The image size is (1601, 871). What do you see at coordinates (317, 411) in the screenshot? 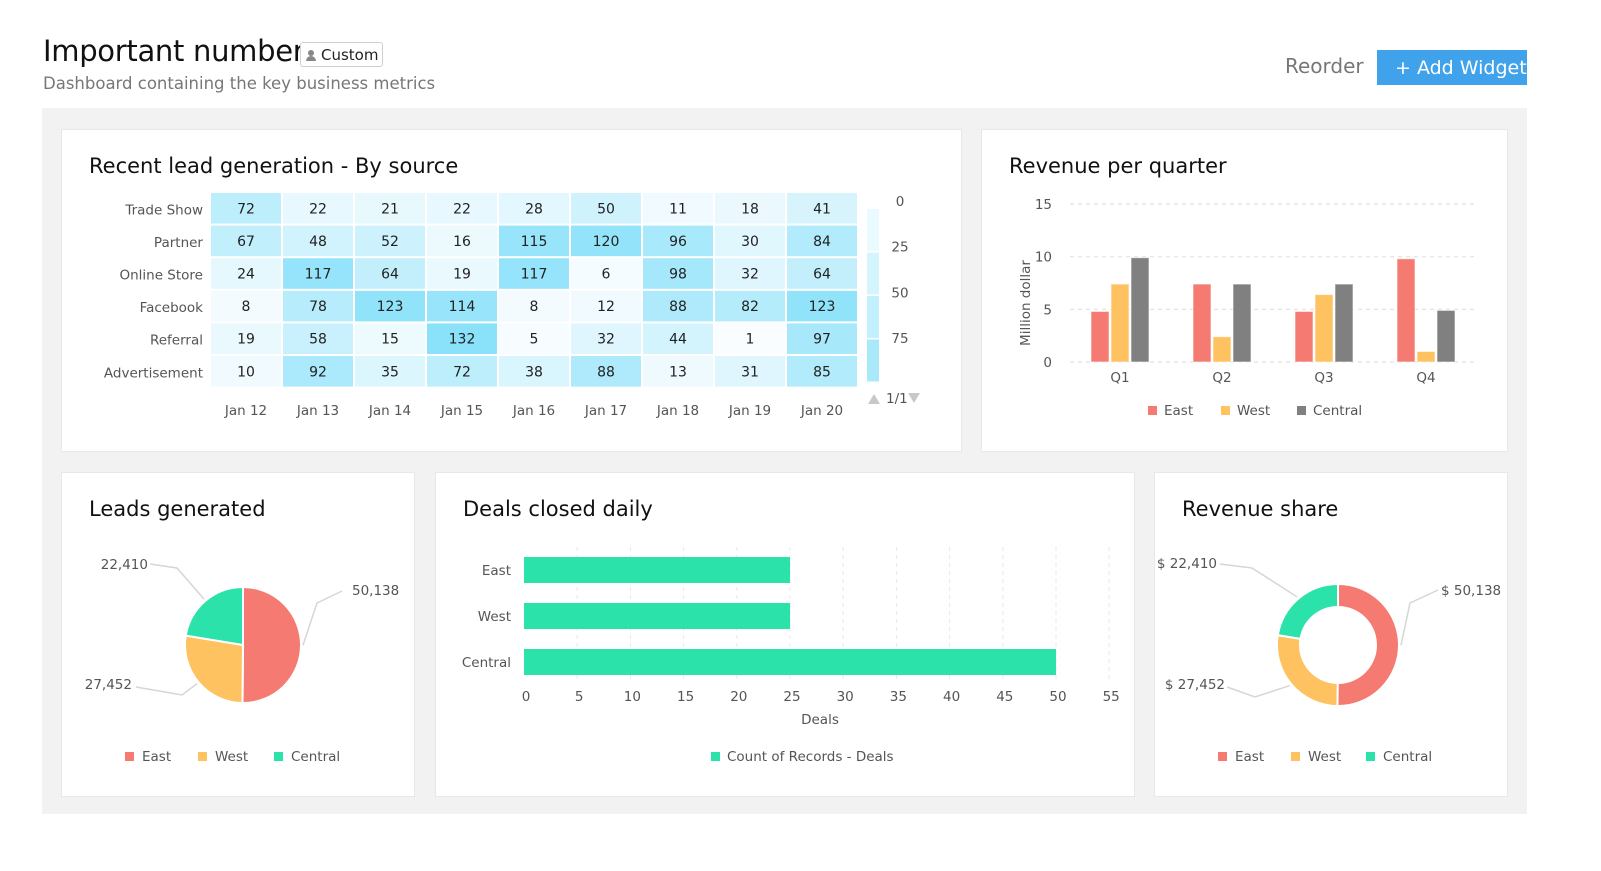
I see `heatmap-column-label: Jan 13` at bounding box center [317, 411].